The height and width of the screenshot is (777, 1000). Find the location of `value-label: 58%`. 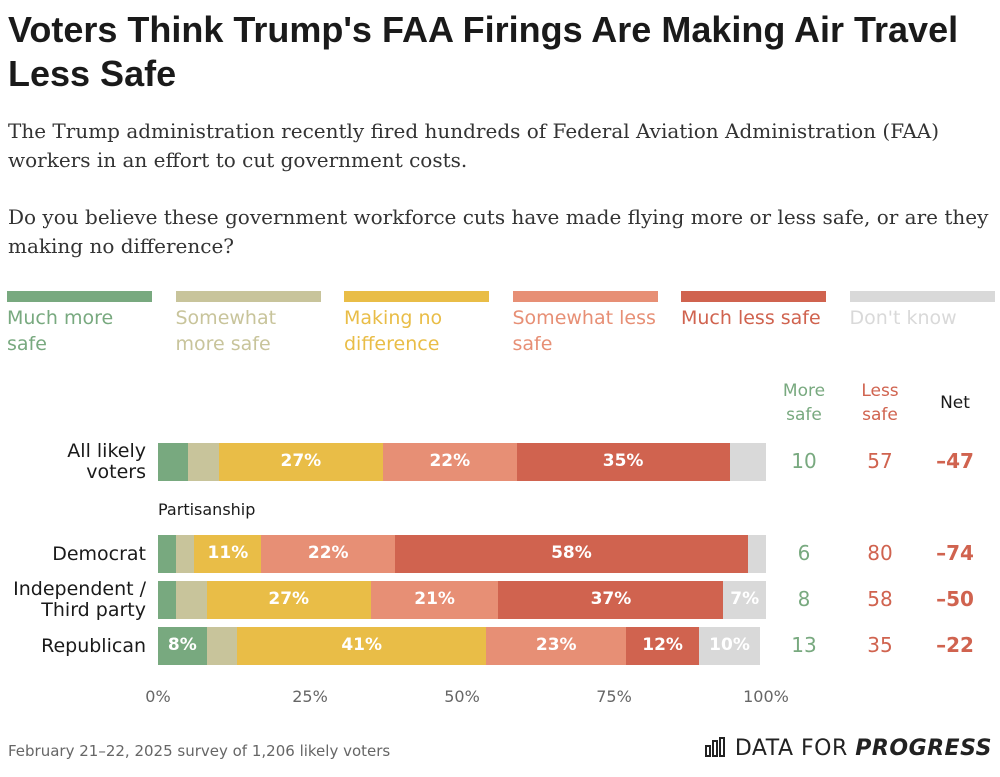

value-label: 58% is located at coordinates (571, 553).